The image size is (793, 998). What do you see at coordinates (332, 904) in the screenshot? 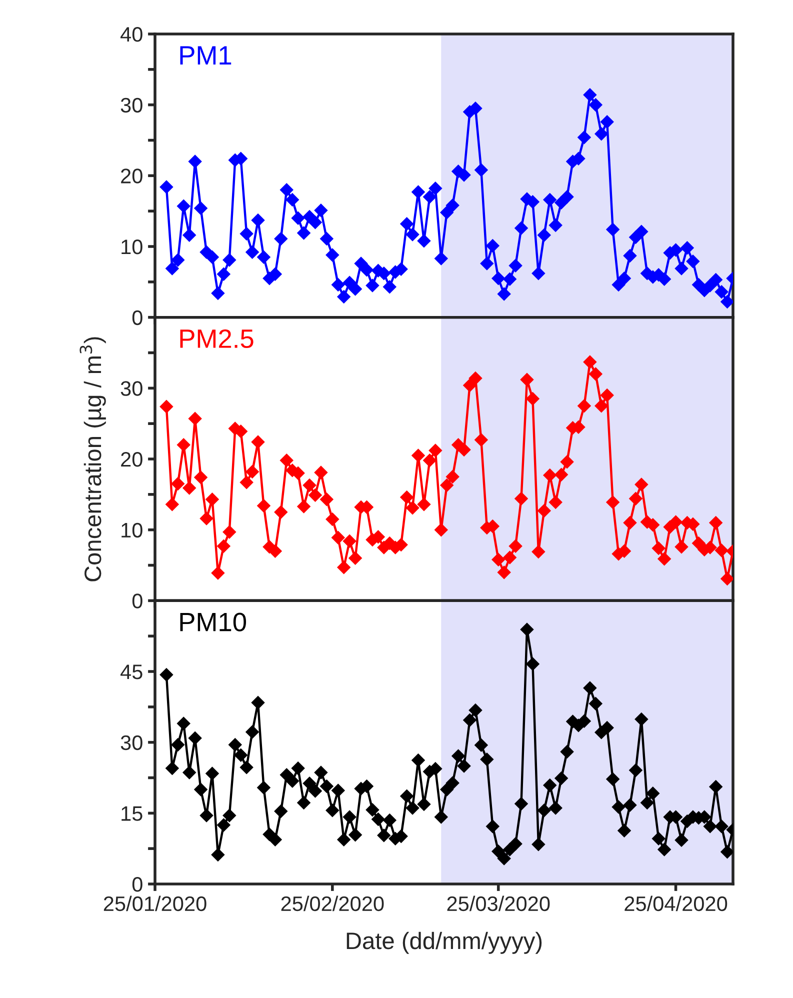
I see `x-tick-label: 25/02/2020` at bounding box center [332, 904].